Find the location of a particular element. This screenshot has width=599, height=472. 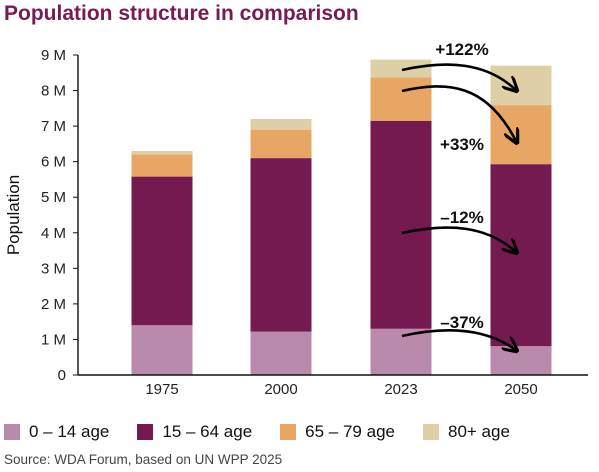

change-label: +122% is located at coordinates (461, 49).